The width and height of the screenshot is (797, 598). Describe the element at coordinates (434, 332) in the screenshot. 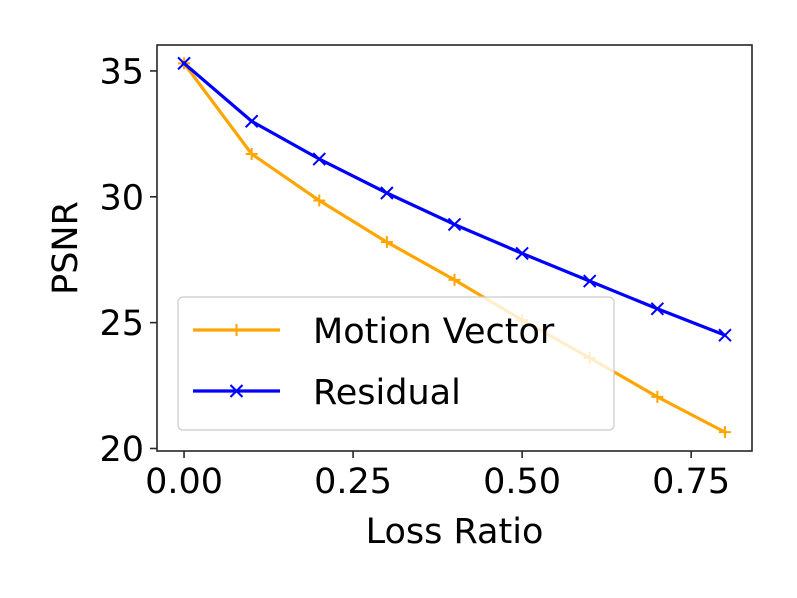

I see `legend-label: Motion Vector` at that location.